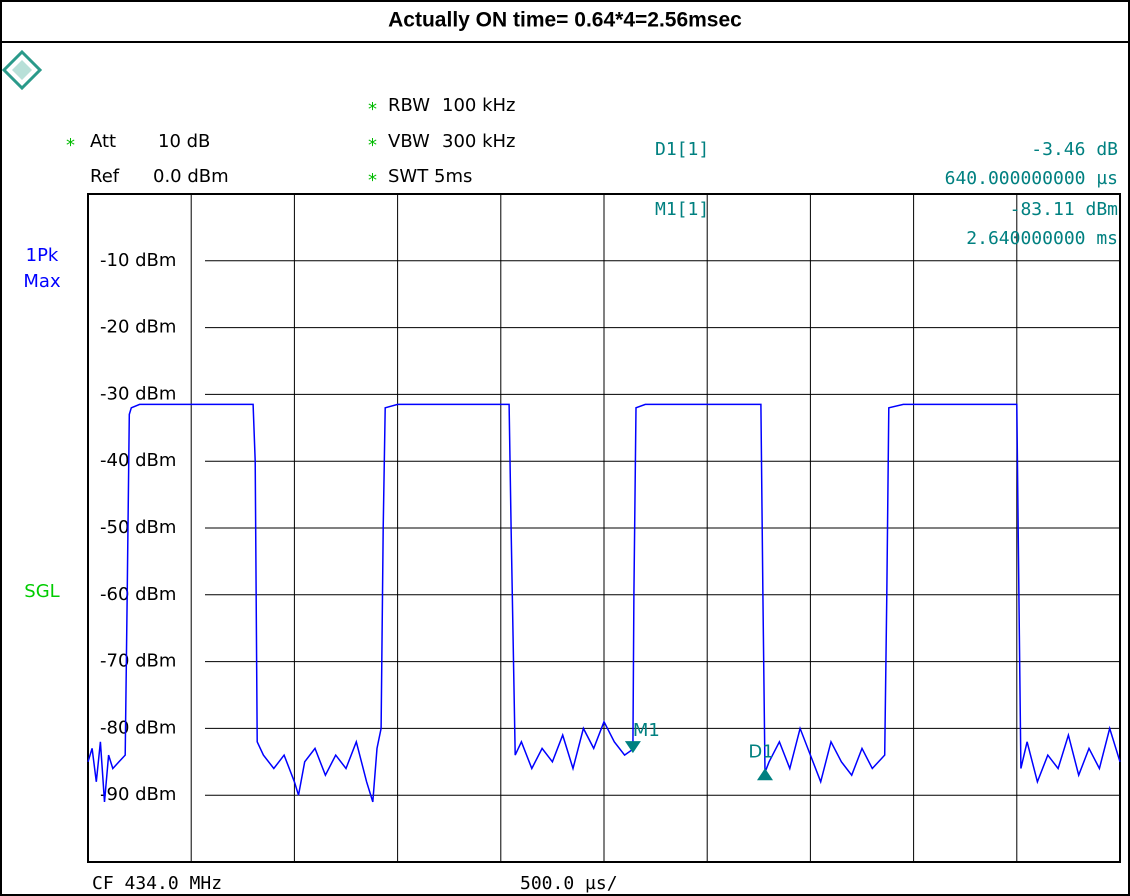 The width and height of the screenshot is (1130, 896). Describe the element at coordinates (42, 281) in the screenshot. I see `side-label: Max` at that location.